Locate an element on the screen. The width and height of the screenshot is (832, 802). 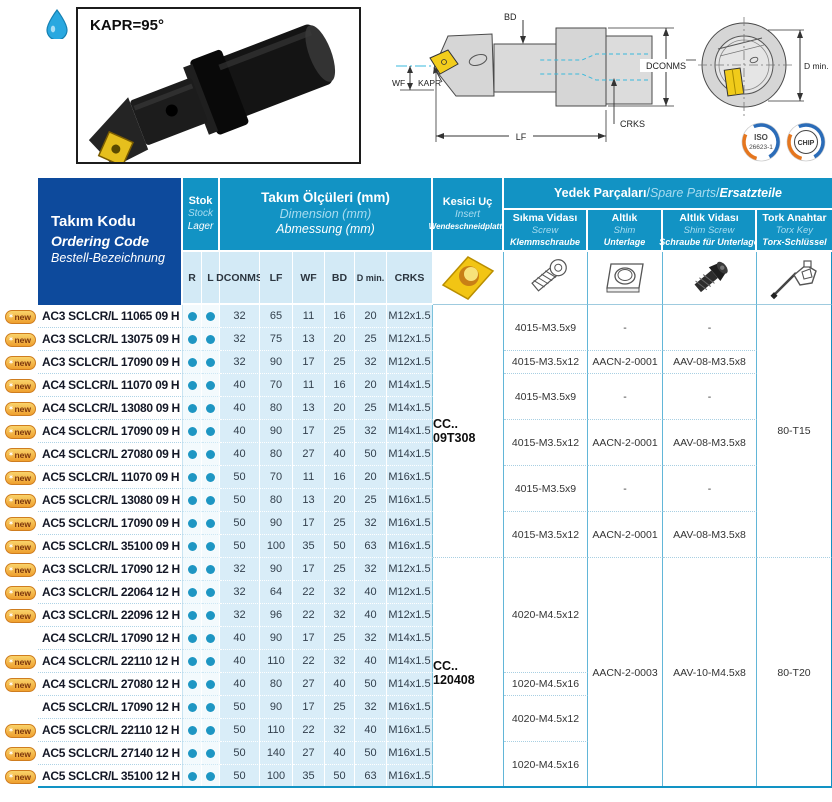
torx-header-de: Torx-Schlüssel is located at coordinates (794, 241).